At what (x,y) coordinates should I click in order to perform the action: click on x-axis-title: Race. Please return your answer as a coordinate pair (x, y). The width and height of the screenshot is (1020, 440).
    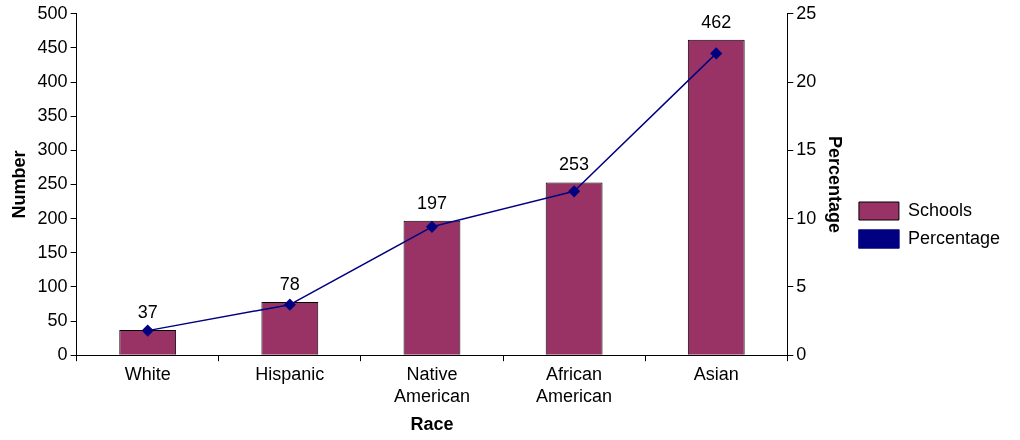
    Looking at the image, I should click on (432, 424).